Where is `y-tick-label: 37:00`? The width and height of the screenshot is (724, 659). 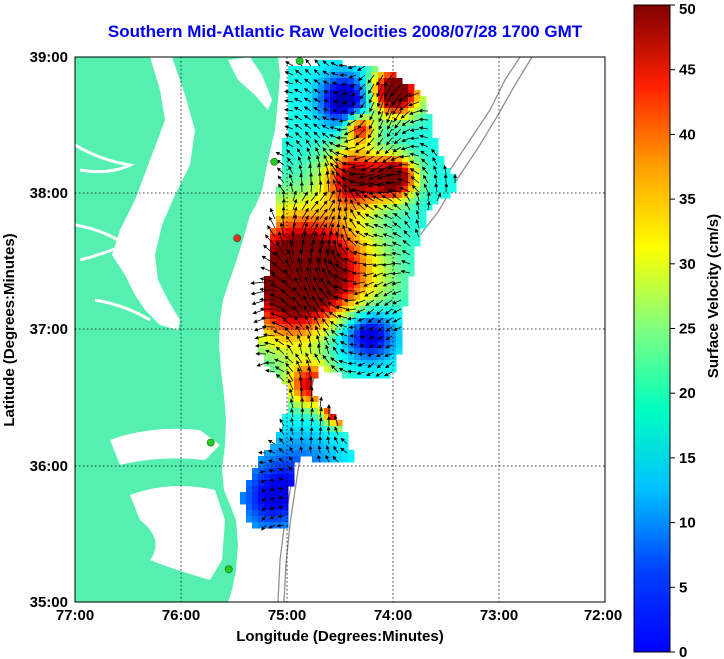 y-tick-label: 37:00 is located at coordinates (49, 329).